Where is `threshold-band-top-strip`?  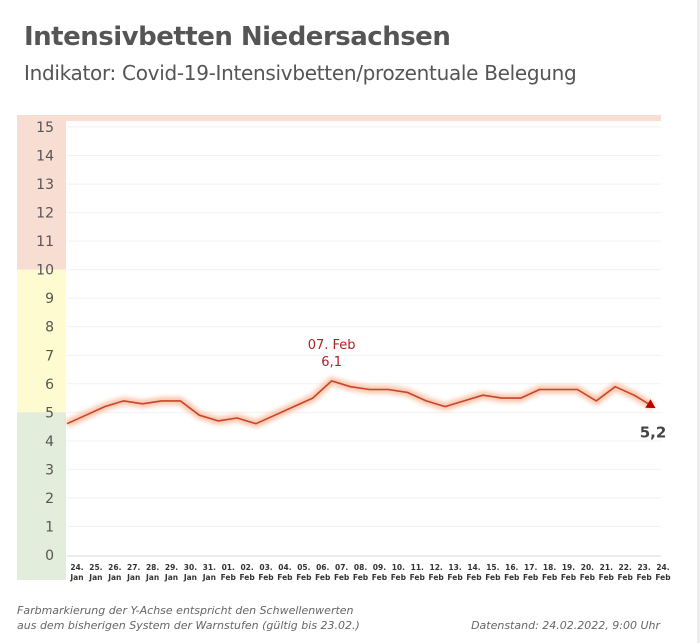
threshold-band-top-strip is located at coordinates (339, 118).